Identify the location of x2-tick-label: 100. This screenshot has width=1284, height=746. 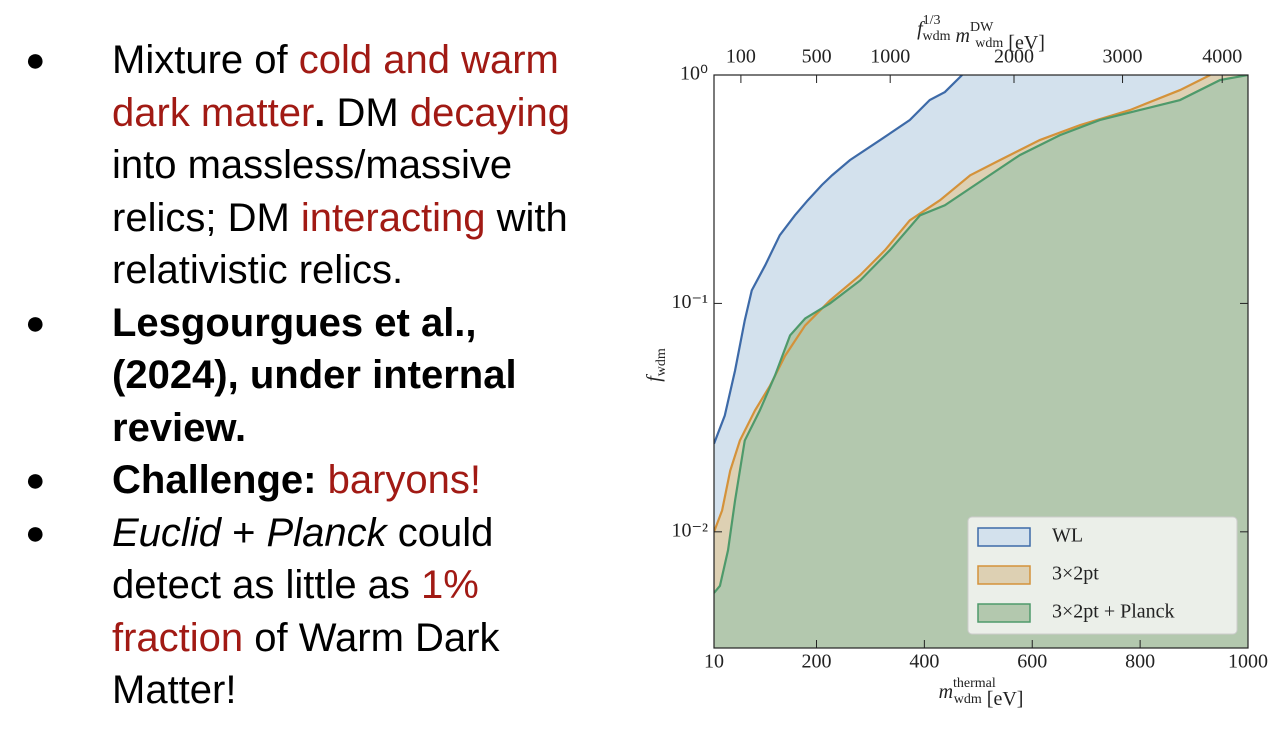
(741, 57).